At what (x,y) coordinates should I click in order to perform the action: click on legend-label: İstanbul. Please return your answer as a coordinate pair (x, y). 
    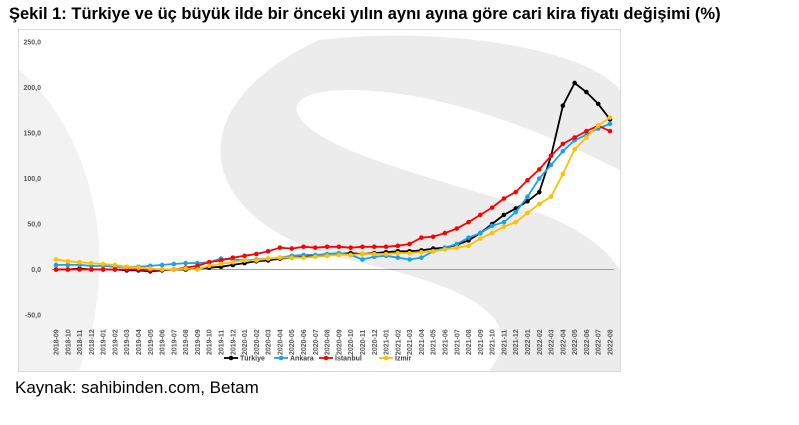
    Looking at the image, I should click on (348, 359).